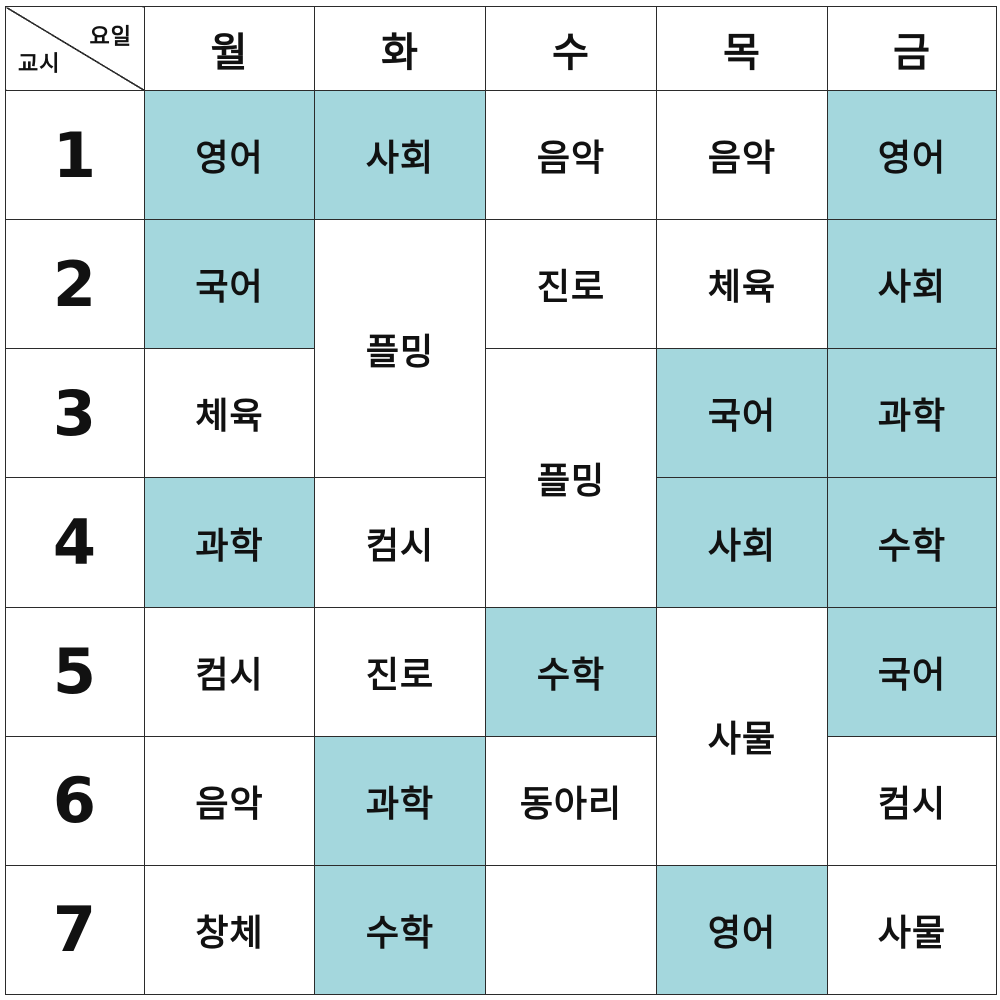 The image size is (1000, 1000). I want to click on corner-period-label: 교시, so click(39, 65).